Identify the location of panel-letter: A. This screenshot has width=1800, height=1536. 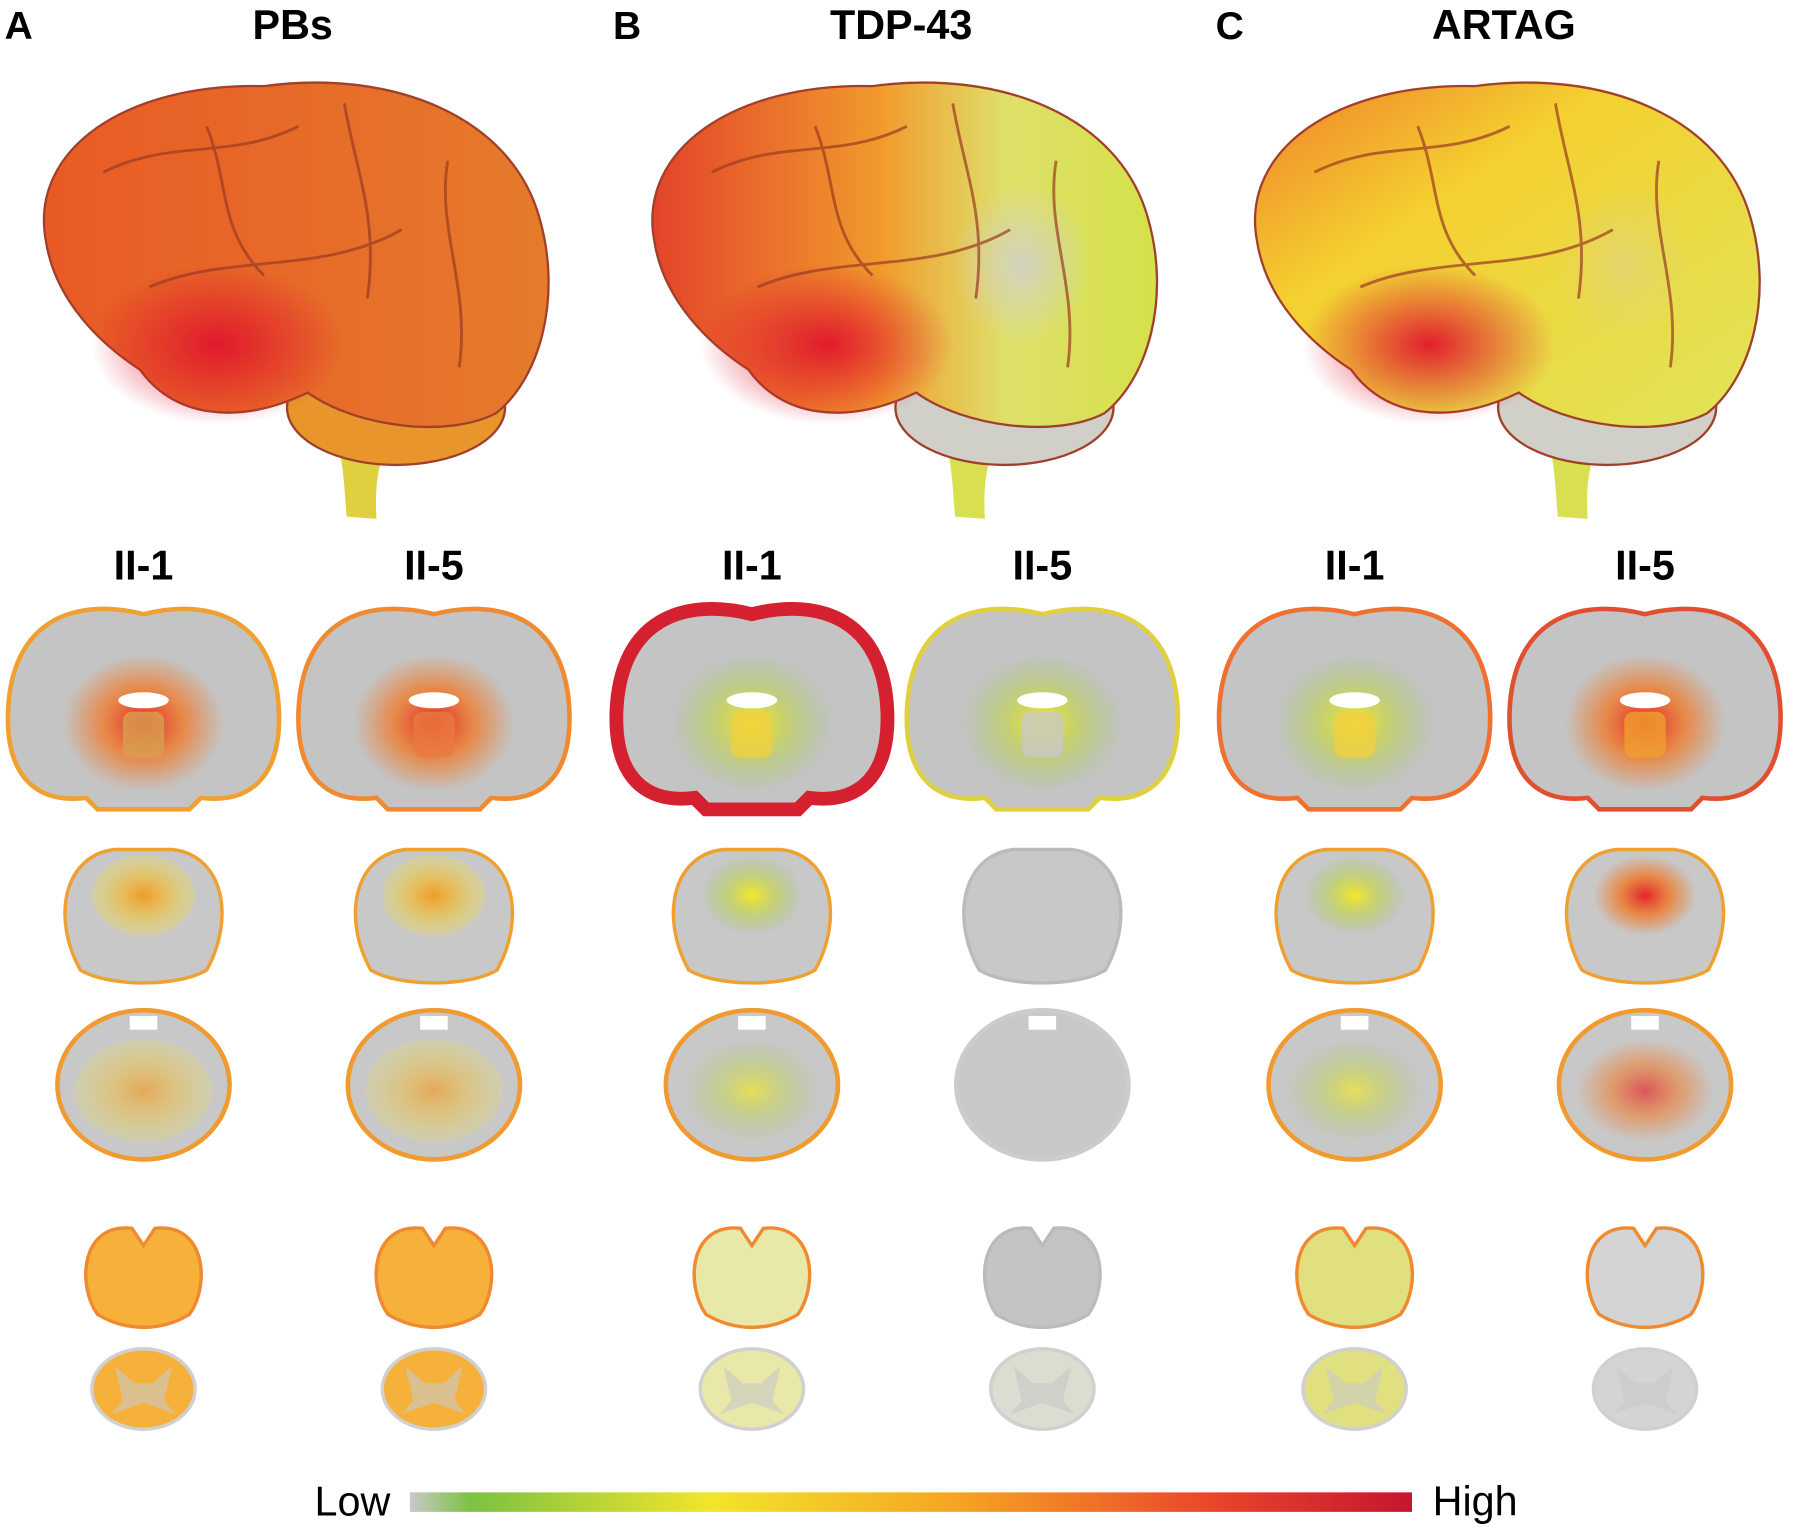
(19, 26).